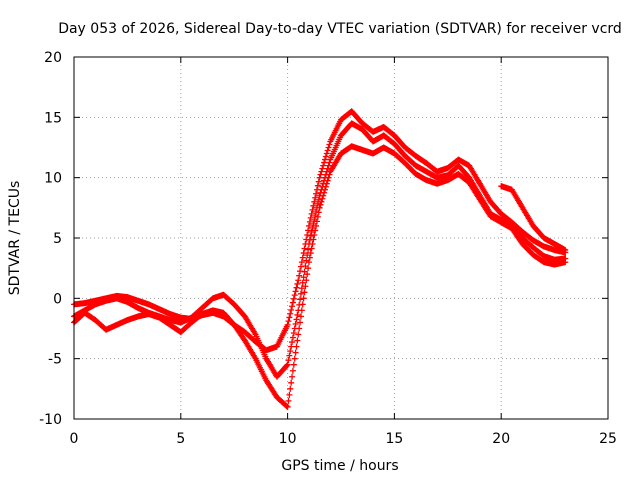  Describe the element at coordinates (55, 360) in the screenshot. I see `y-tick-label: -5` at that location.